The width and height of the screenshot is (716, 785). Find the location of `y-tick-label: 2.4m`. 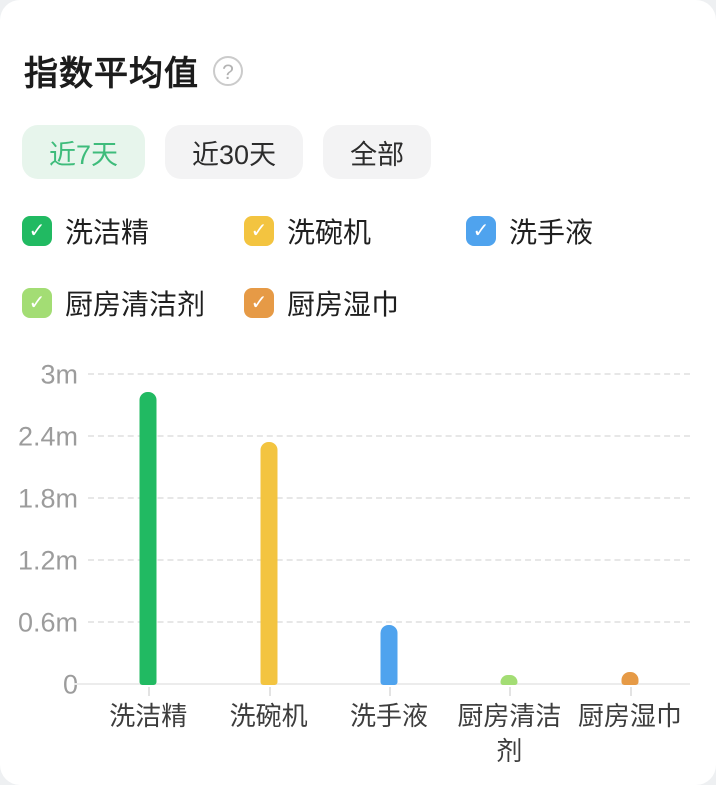

y-tick-label: 2.4m is located at coordinates (47, 436).